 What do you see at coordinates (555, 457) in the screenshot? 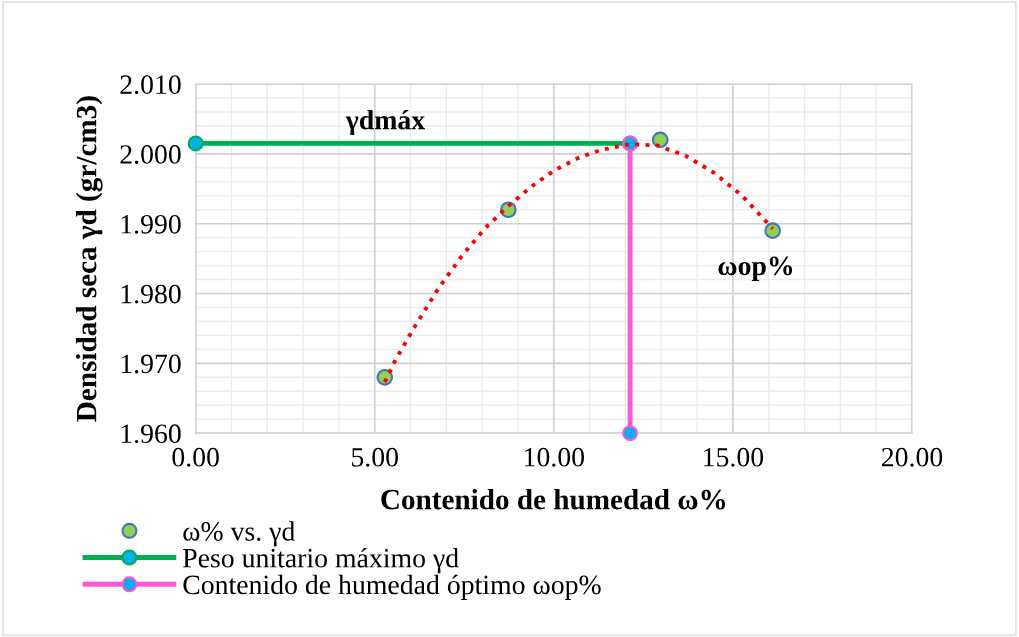
I see `x-tick-label: 10.00` at bounding box center [555, 457].